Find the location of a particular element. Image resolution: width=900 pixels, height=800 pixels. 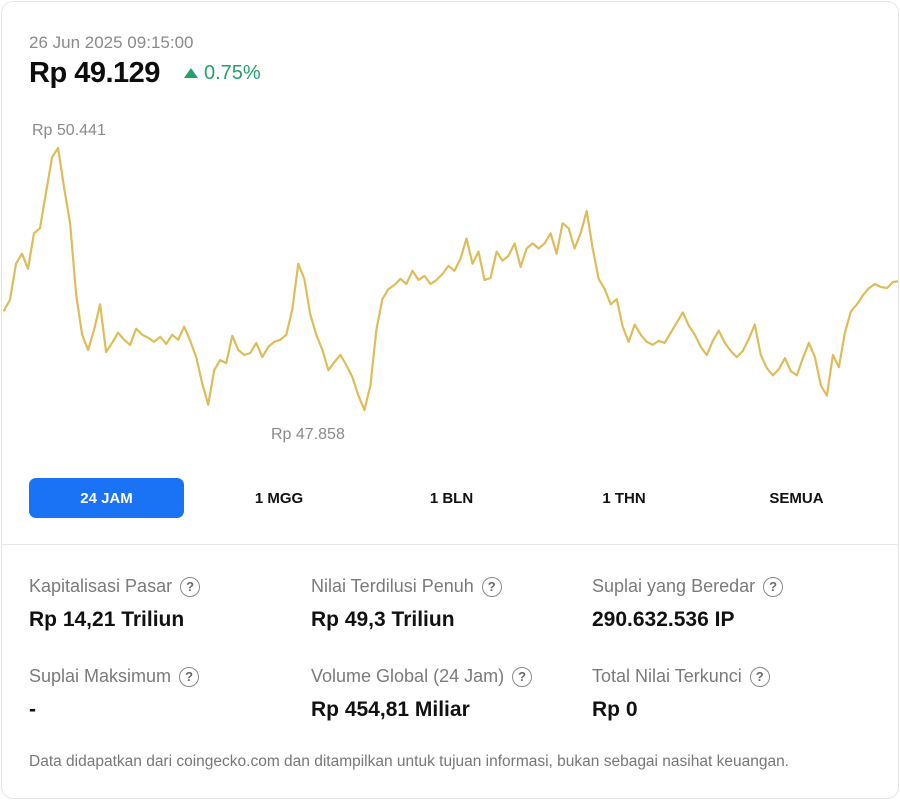

price-change: 0.75% is located at coordinates (222, 73).